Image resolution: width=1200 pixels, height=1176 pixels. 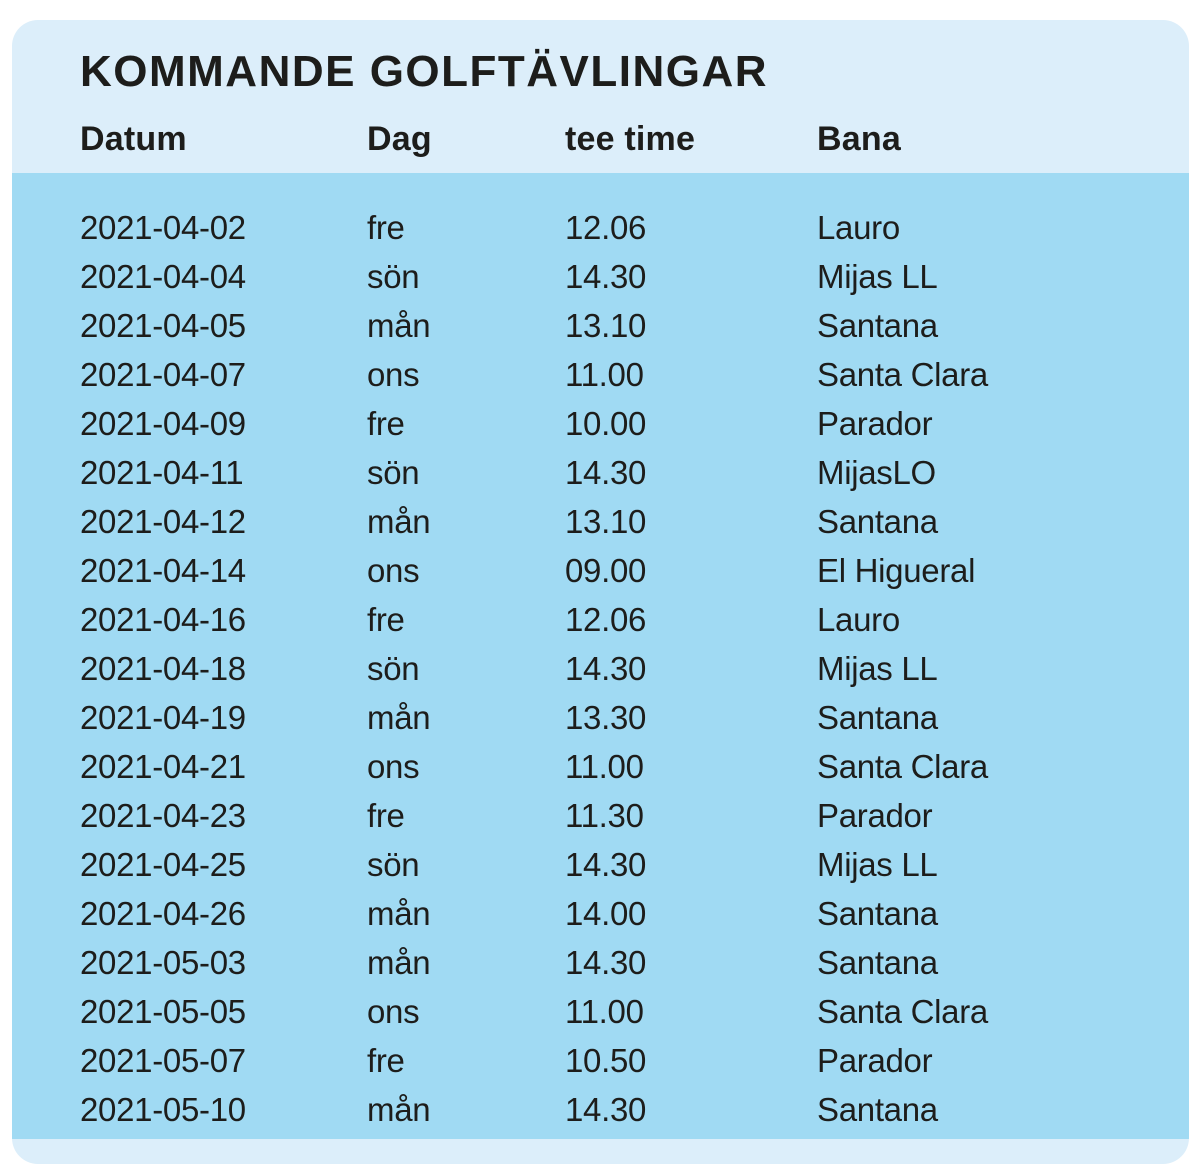 I want to click on cell-datum: 2021-04-19, so click(x=163, y=717).